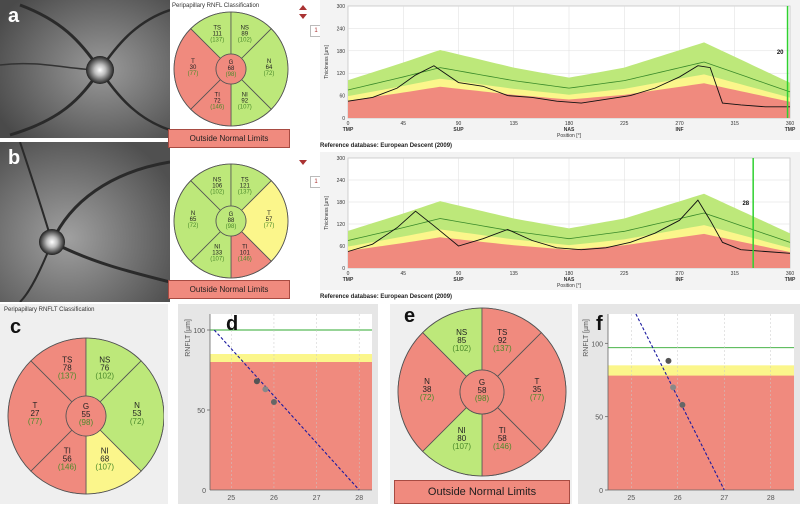 Image resolution: width=800 pixels, height=509 pixels. What do you see at coordinates (35, 413) in the screenshot?
I see `sector-value: 27` at bounding box center [35, 413].